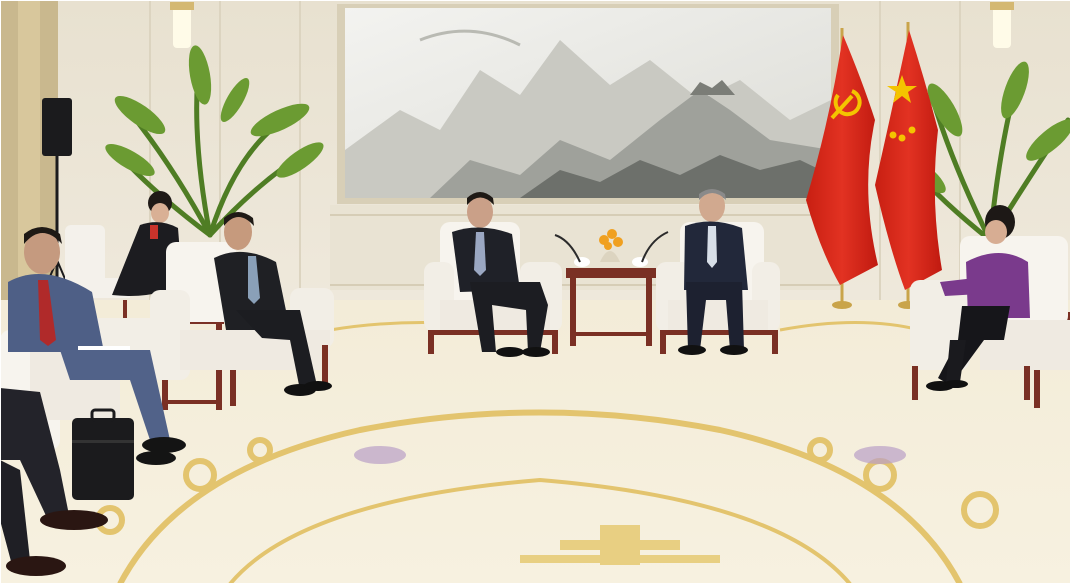 Image resolution: width=1071 pixels, height=584 pixels. Describe the element at coordinates (147, 243) in the screenshot. I see `person-interpreter-left` at that location.